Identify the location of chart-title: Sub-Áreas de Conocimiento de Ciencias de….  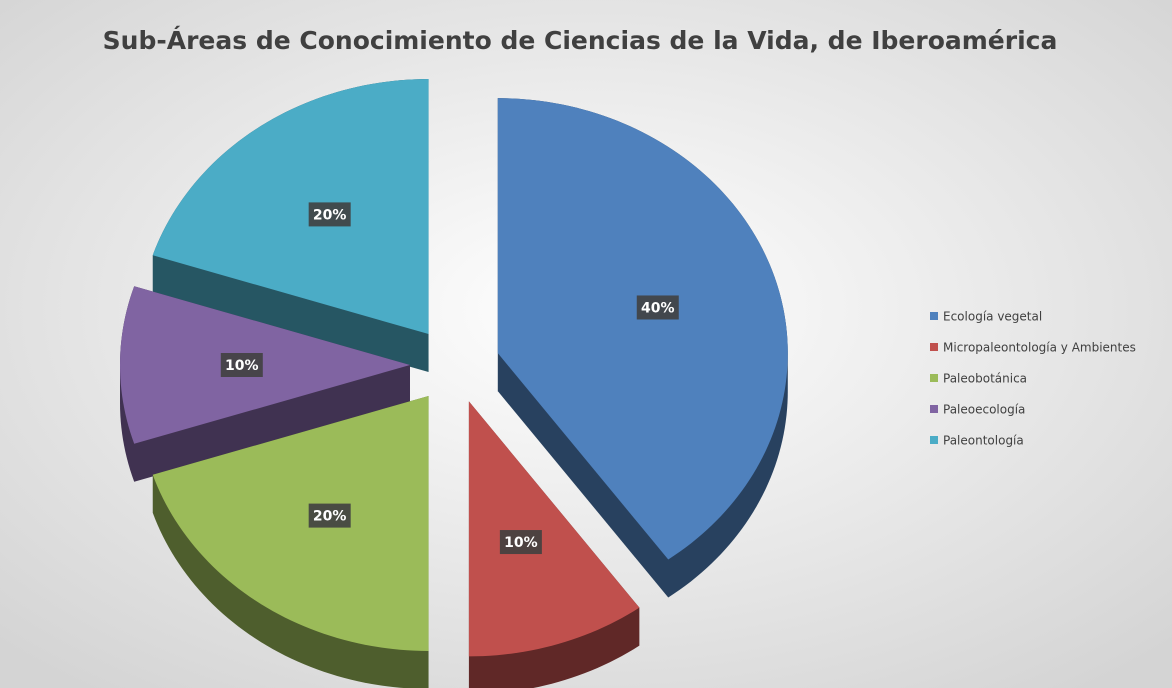
(580, 40).